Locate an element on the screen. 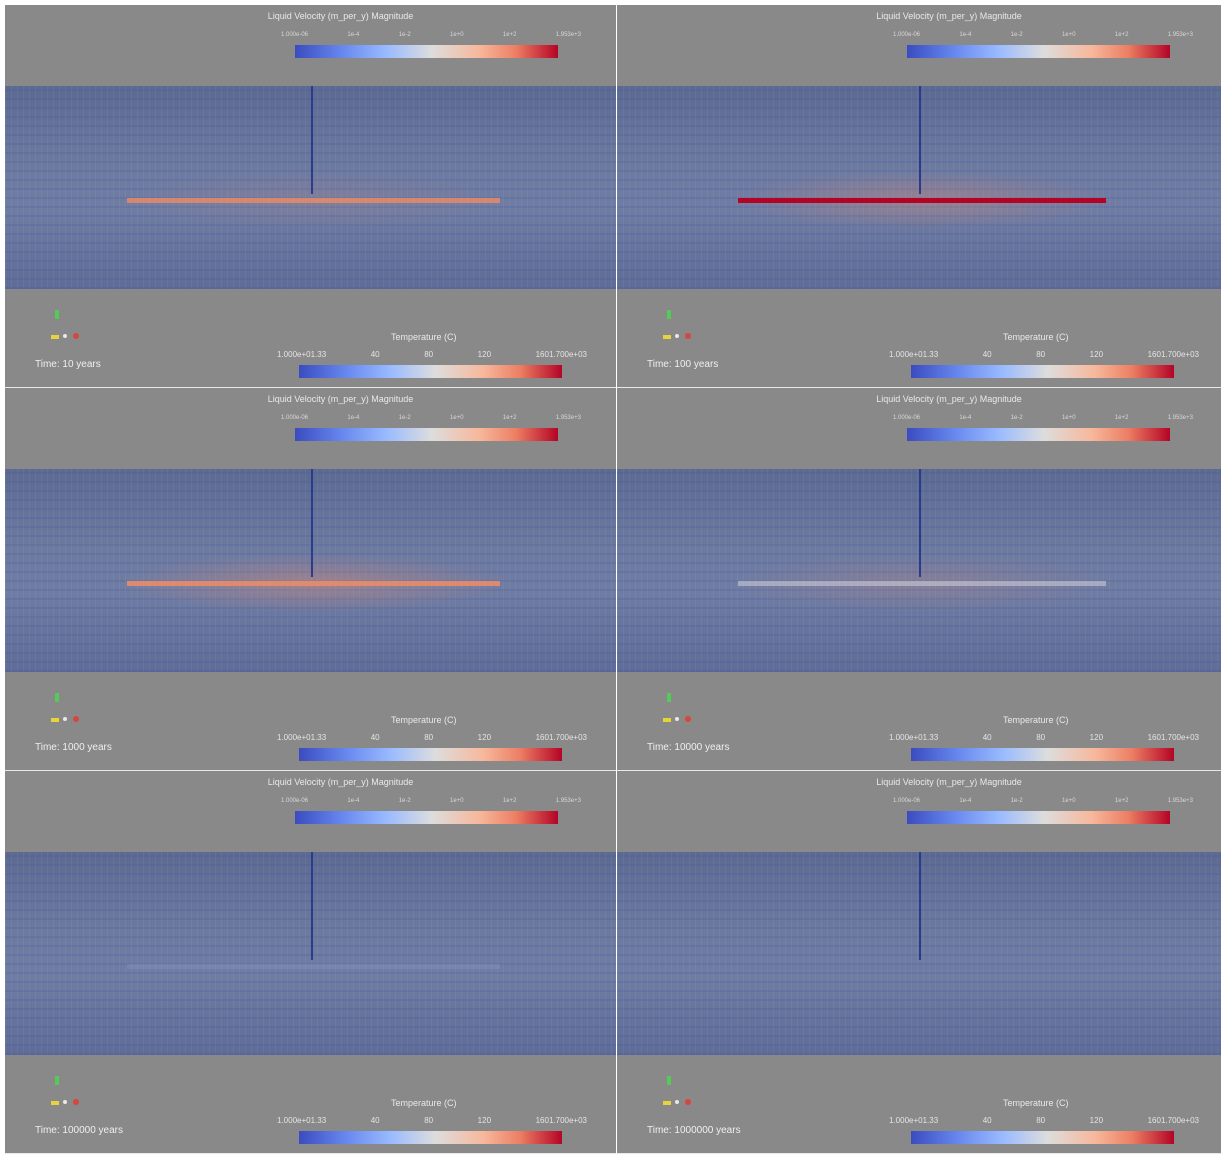  time-label: Time: 100 years is located at coordinates (683, 364).